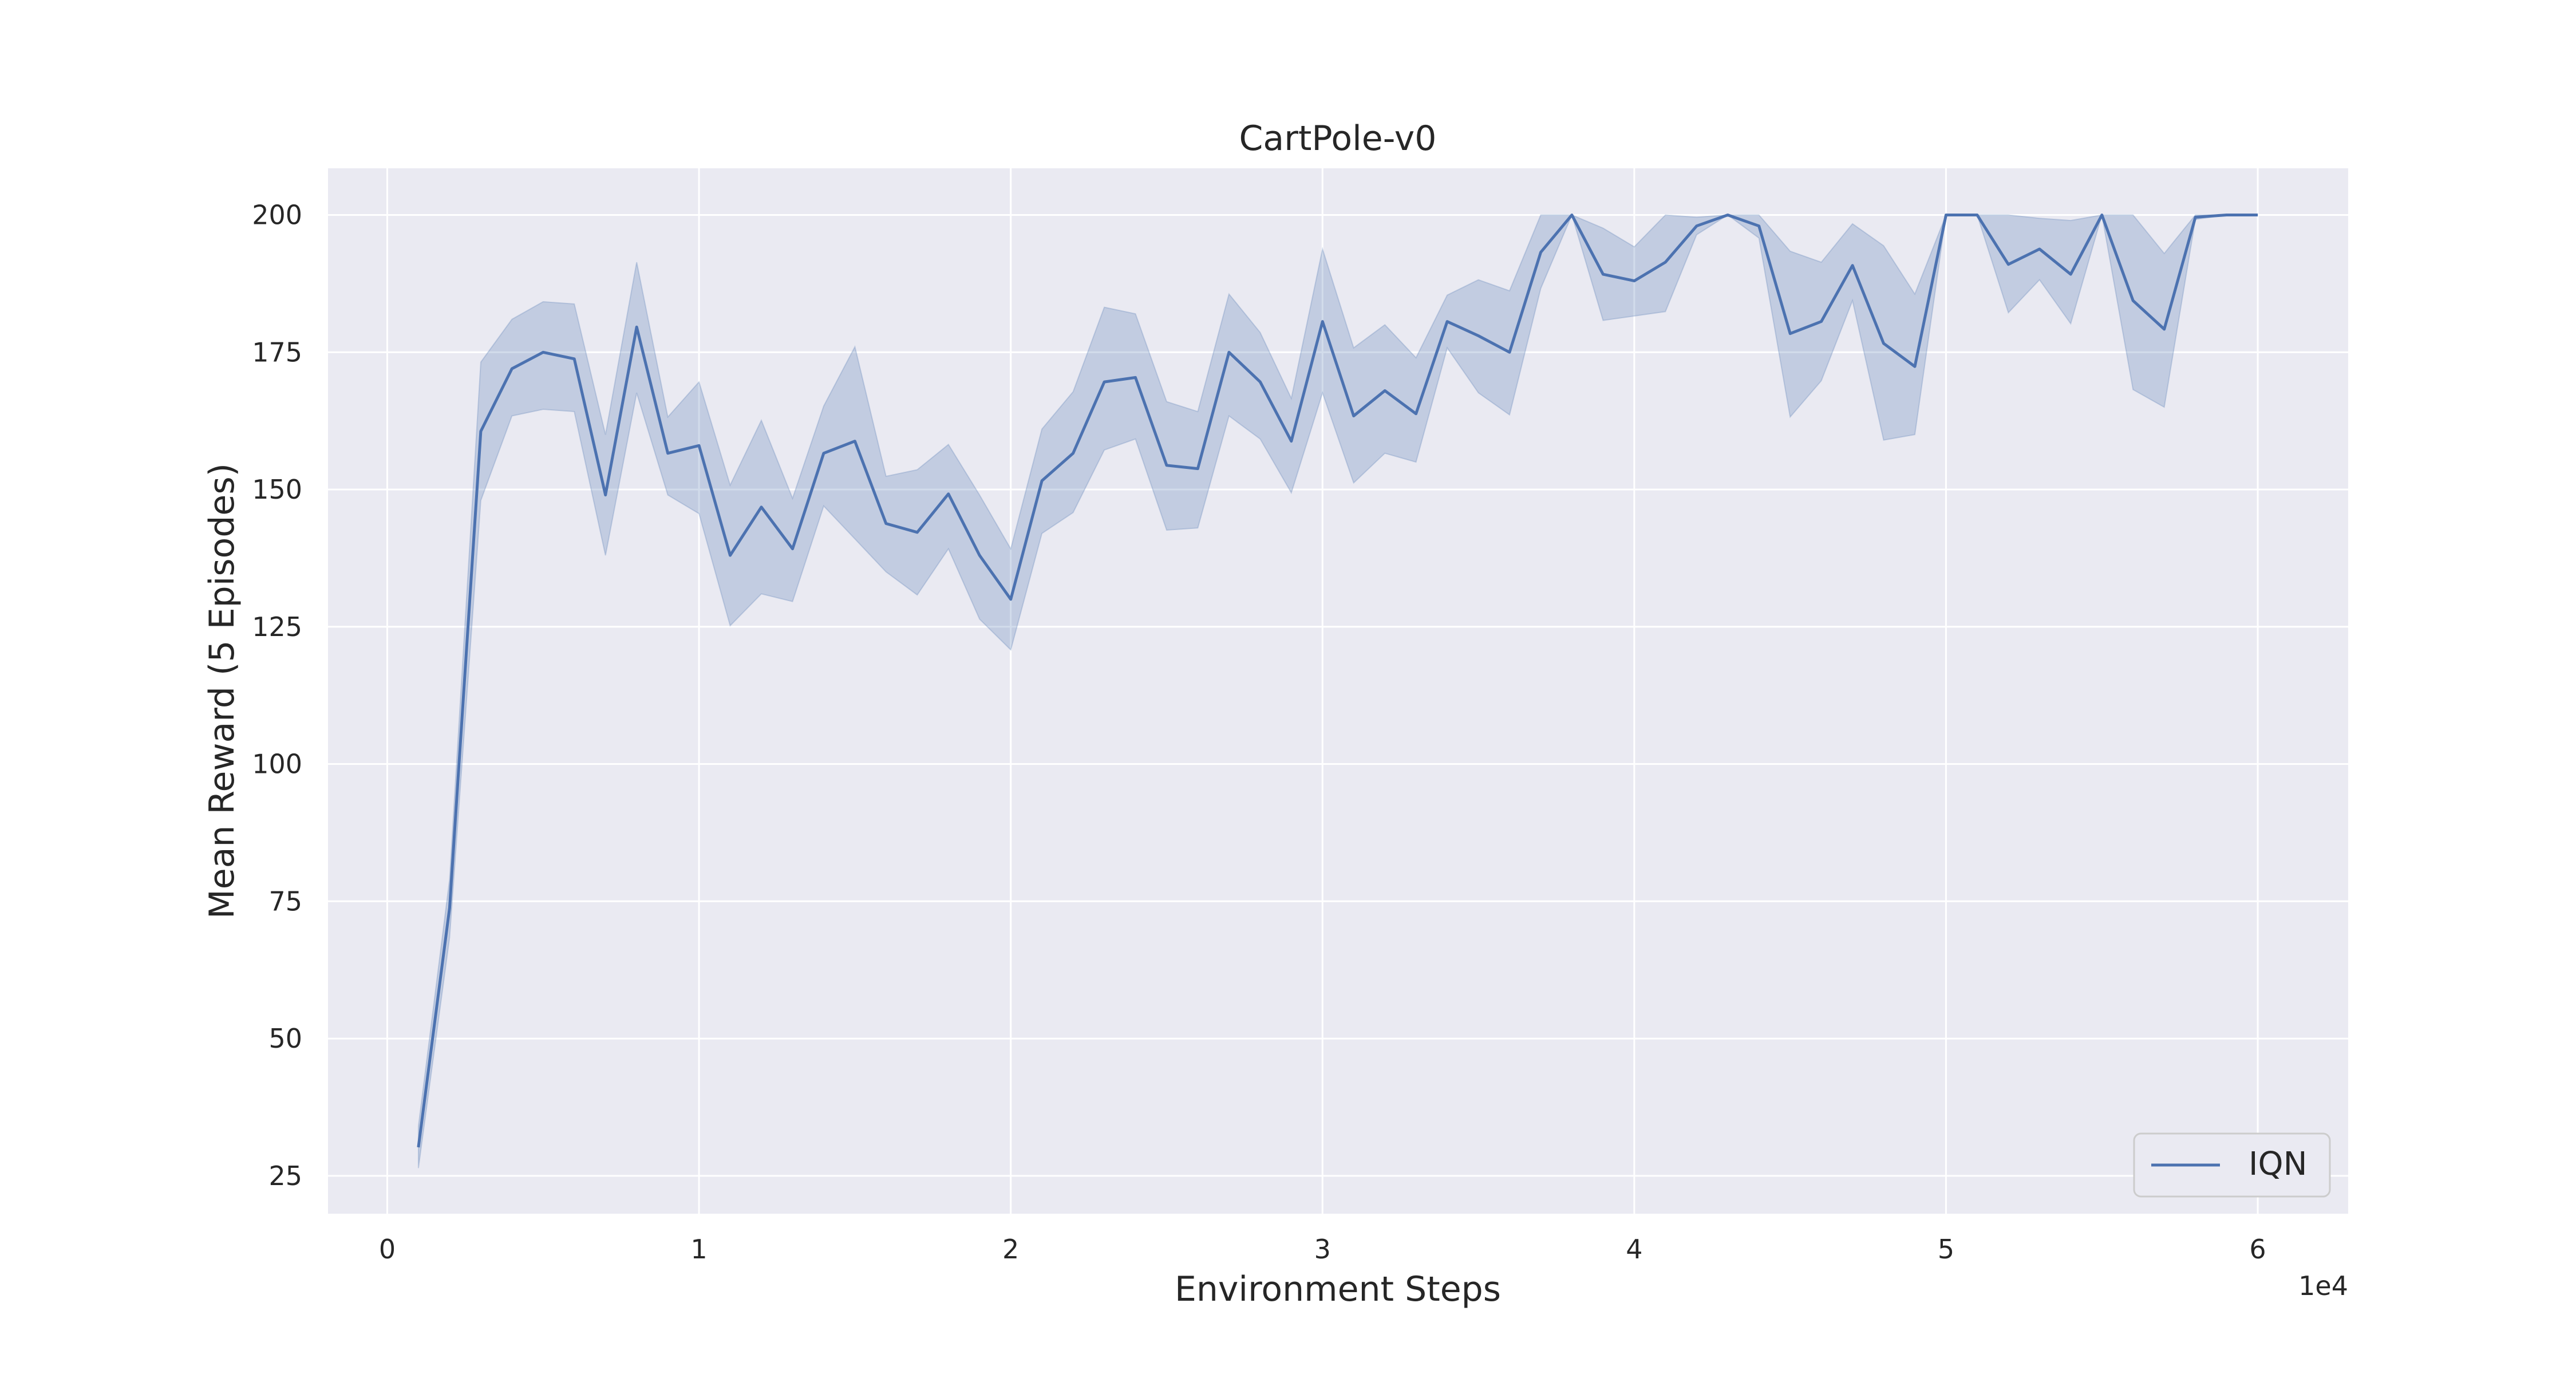  What do you see at coordinates (387, 1249) in the screenshot?
I see `x-tick-label: 0` at bounding box center [387, 1249].